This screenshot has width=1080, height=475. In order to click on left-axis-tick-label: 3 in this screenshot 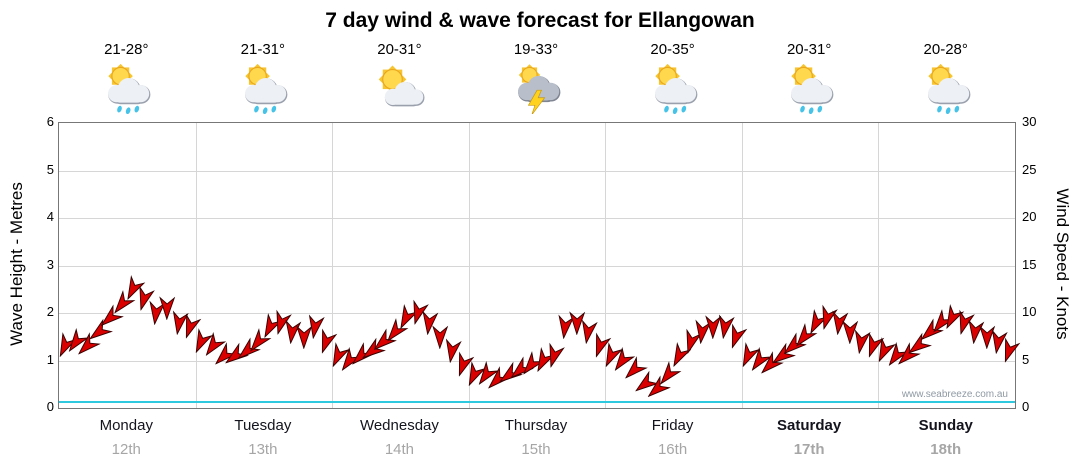, I will do `click(50, 264)`.